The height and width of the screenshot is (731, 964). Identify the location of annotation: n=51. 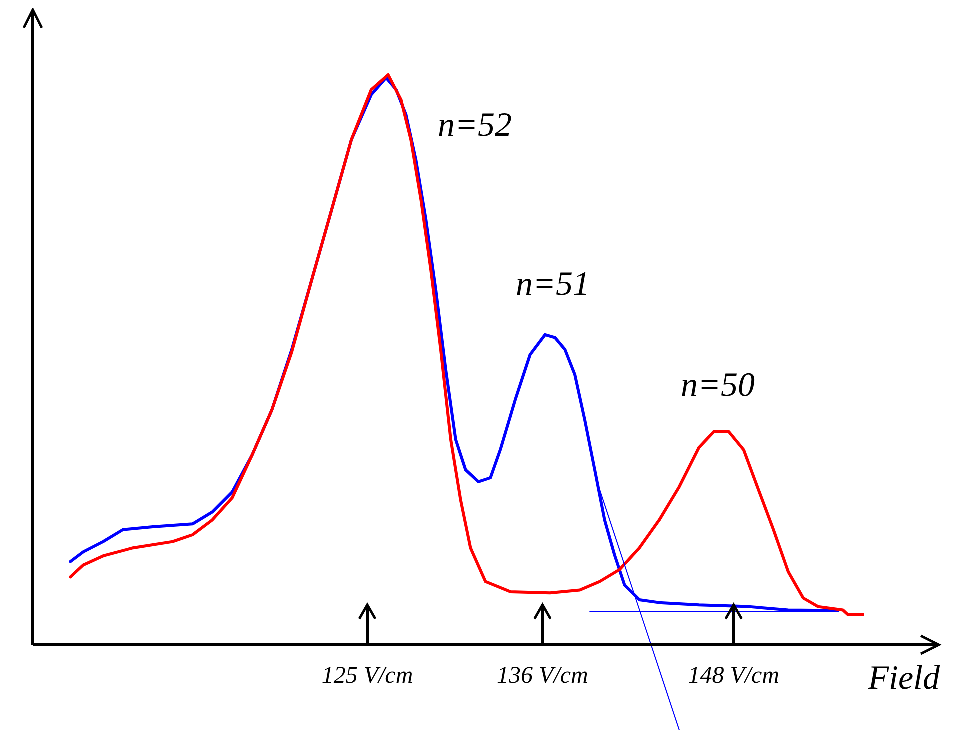
(553, 284).